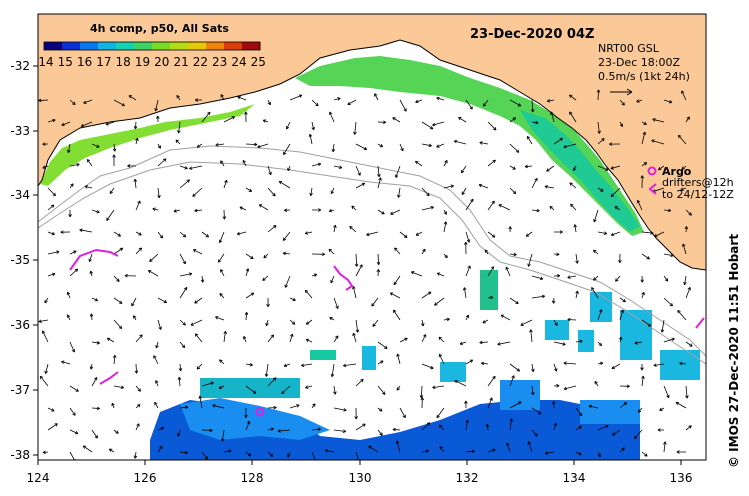  Describe the element at coordinates (38, 478) in the screenshot. I see `x-tick-label: 124` at that location.